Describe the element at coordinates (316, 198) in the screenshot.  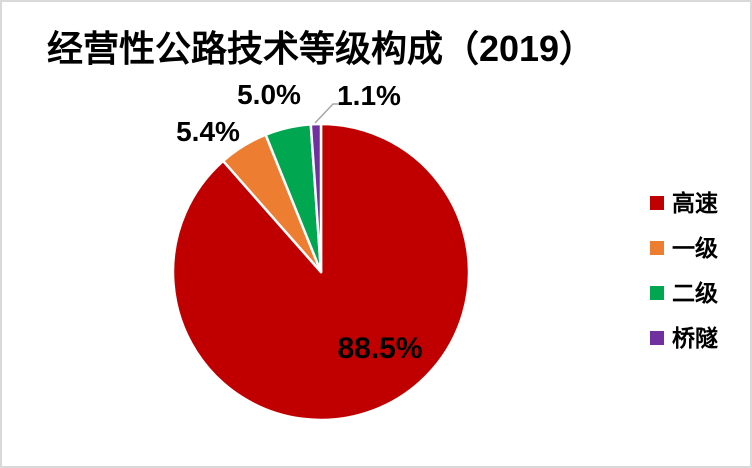
I see `pie-slice-bridge-tunnel` at that location.